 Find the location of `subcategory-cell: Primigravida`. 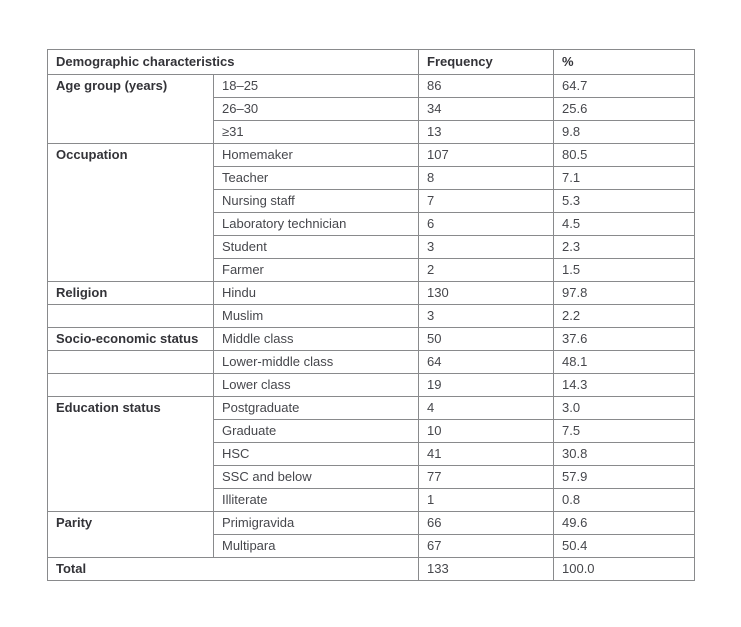

subcategory-cell: Primigravida is located at coordinates (316, 523).